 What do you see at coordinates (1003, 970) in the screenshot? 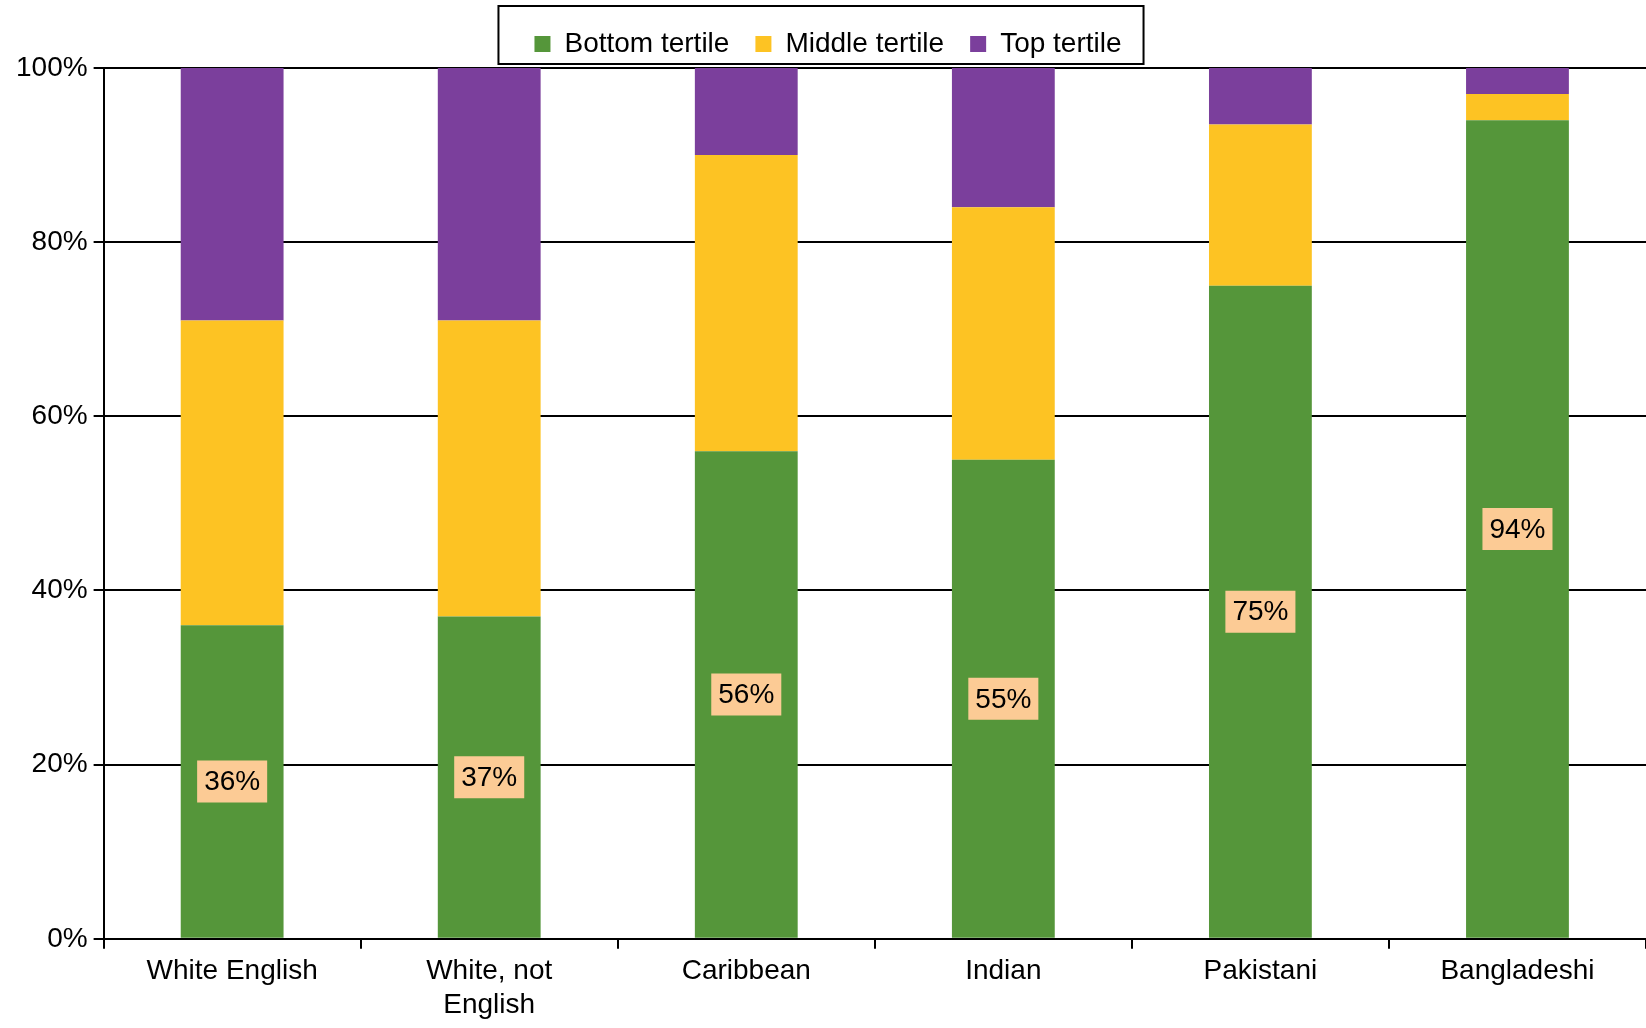
I see `x-tick-label: Indian` at bounding box center [1003, 970].